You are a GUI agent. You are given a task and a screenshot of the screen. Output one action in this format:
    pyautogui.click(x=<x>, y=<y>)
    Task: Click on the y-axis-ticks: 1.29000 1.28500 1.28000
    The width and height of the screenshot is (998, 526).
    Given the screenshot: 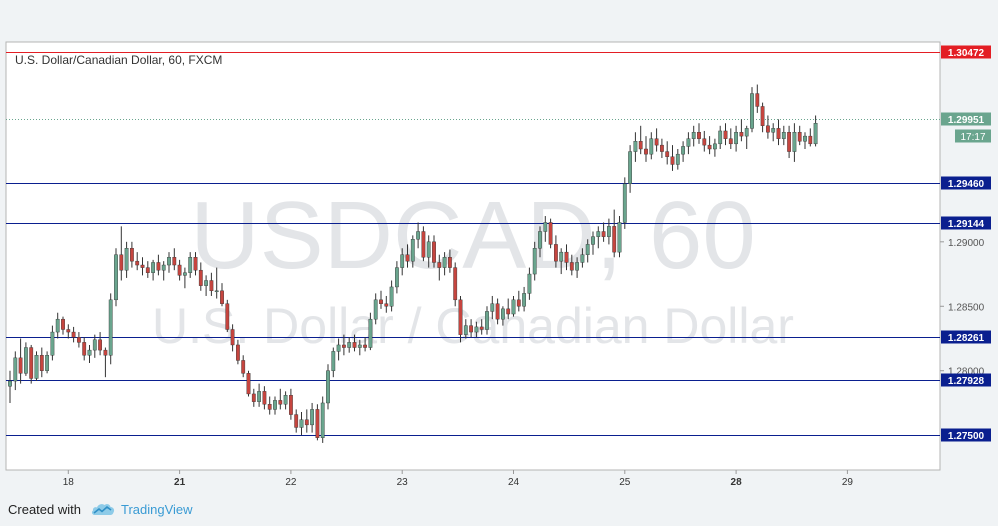 What is the action you would take?
    pyautogui.click(x=962, y=308)
    